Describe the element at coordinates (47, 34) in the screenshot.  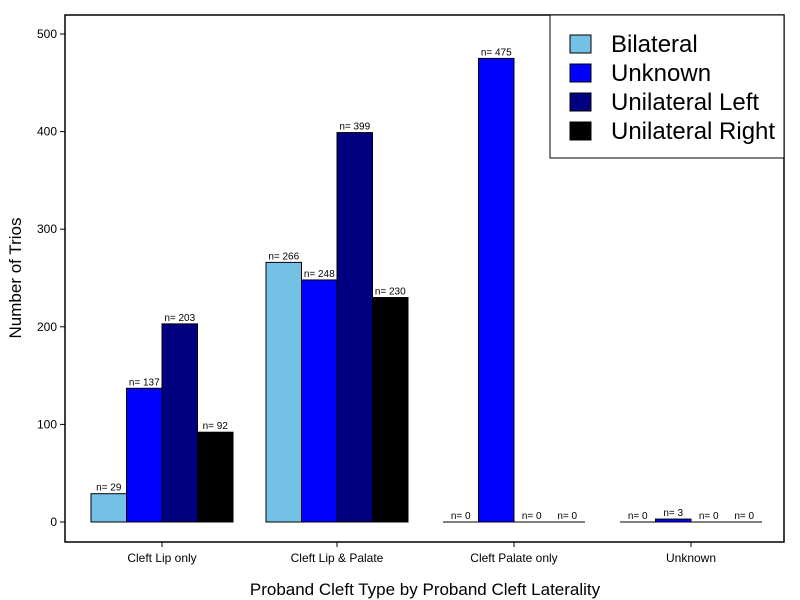
I see `y-tick-label: 500` at that location.